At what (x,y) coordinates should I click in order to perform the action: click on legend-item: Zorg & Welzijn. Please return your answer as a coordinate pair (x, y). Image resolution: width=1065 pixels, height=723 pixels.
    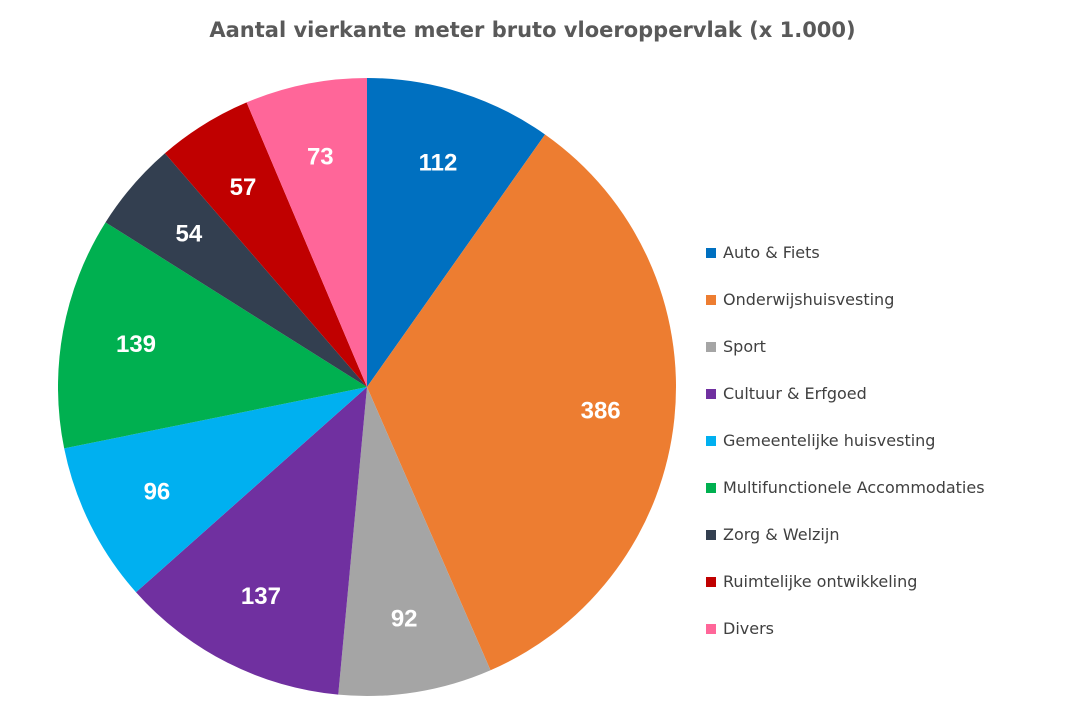
    Looking at the image, I should click on (845, 534).